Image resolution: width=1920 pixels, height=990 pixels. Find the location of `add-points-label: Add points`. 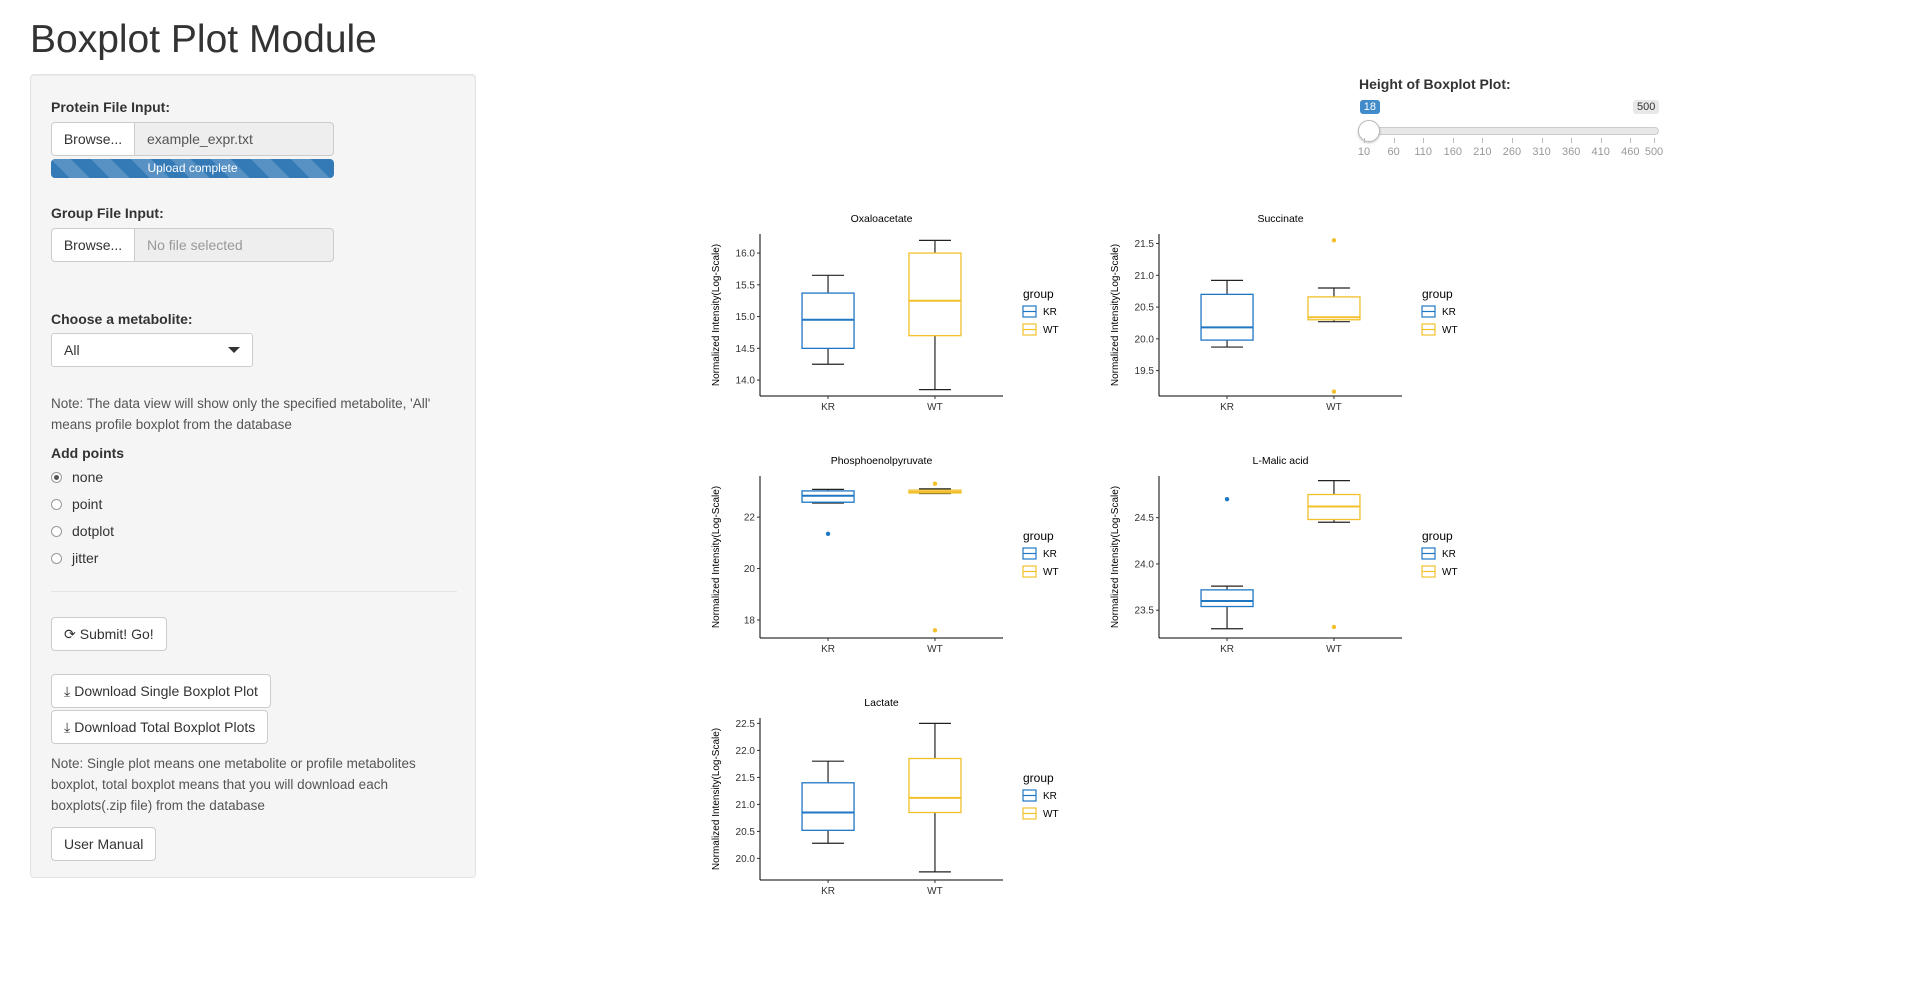

add-points-label: Add points is located at coordinates (88, 453).